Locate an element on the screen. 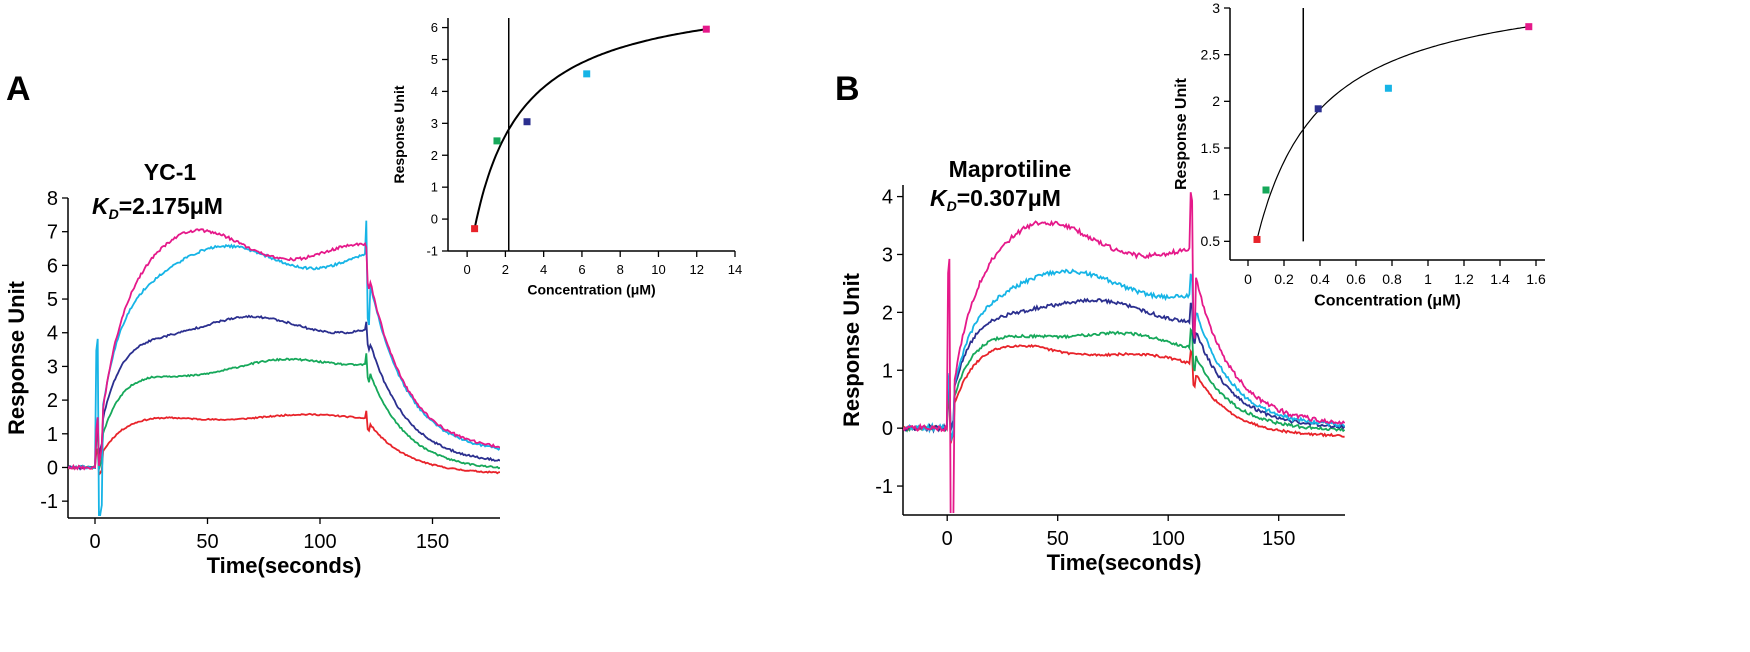 This screenshot has width=1750, height=652. panel-a-inset-x-tick-label: 10 is located at coordinates (658, 269).